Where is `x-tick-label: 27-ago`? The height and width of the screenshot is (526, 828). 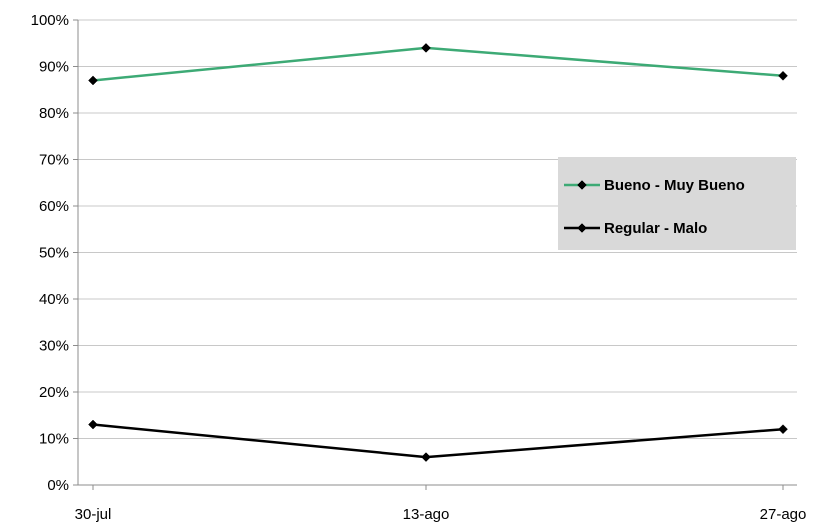 x-tick-label: 27-ago is located at coordinates (783, 514).